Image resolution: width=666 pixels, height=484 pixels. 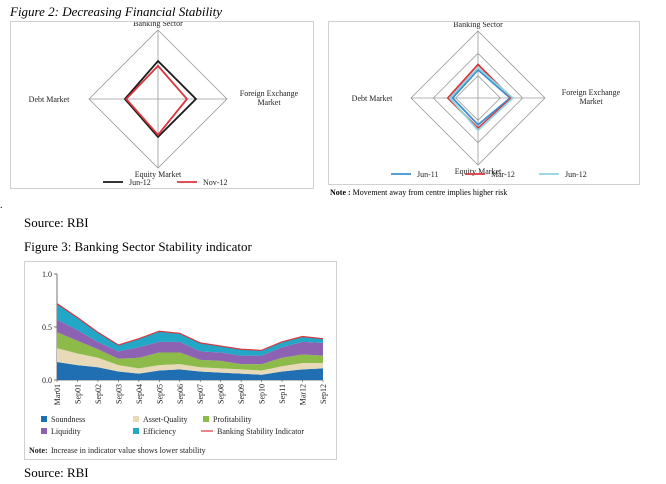 What do you see at coordinates (38, 450) in the screenshot?
I see `chart-note-label: Note:` at bounding box center [38, 450].